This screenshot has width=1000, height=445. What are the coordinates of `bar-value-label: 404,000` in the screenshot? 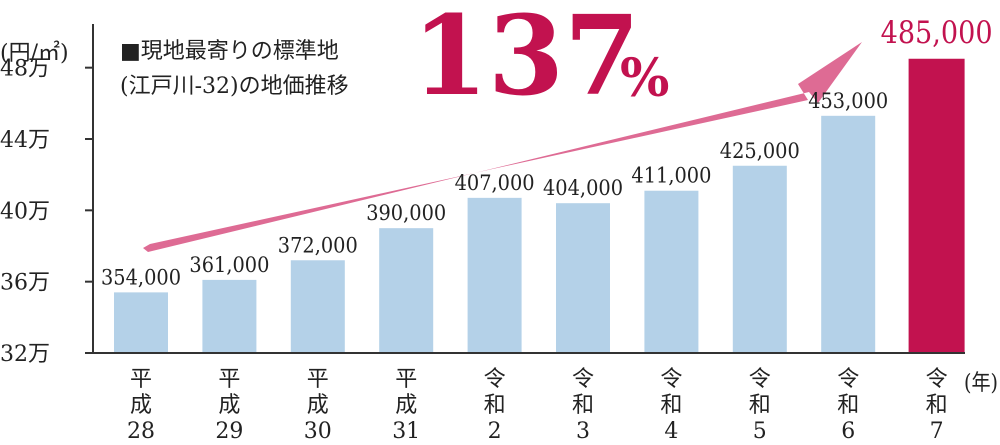 It's located at (583, 188).